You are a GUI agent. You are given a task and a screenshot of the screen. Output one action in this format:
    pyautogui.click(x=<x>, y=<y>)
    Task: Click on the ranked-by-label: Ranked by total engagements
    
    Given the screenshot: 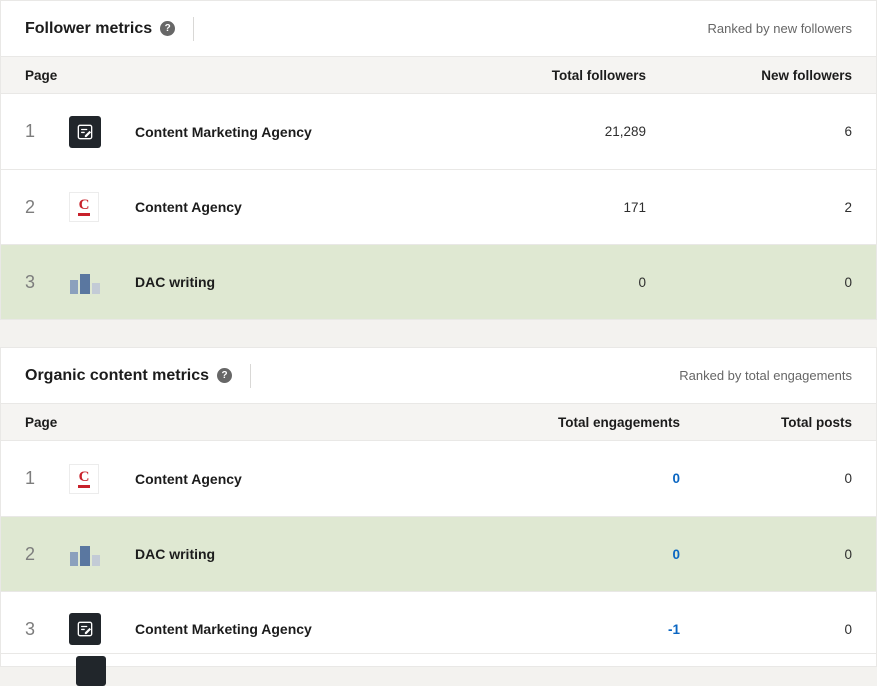 What is the action you would take?
    pyautogui.click(x=765, y=375)
    